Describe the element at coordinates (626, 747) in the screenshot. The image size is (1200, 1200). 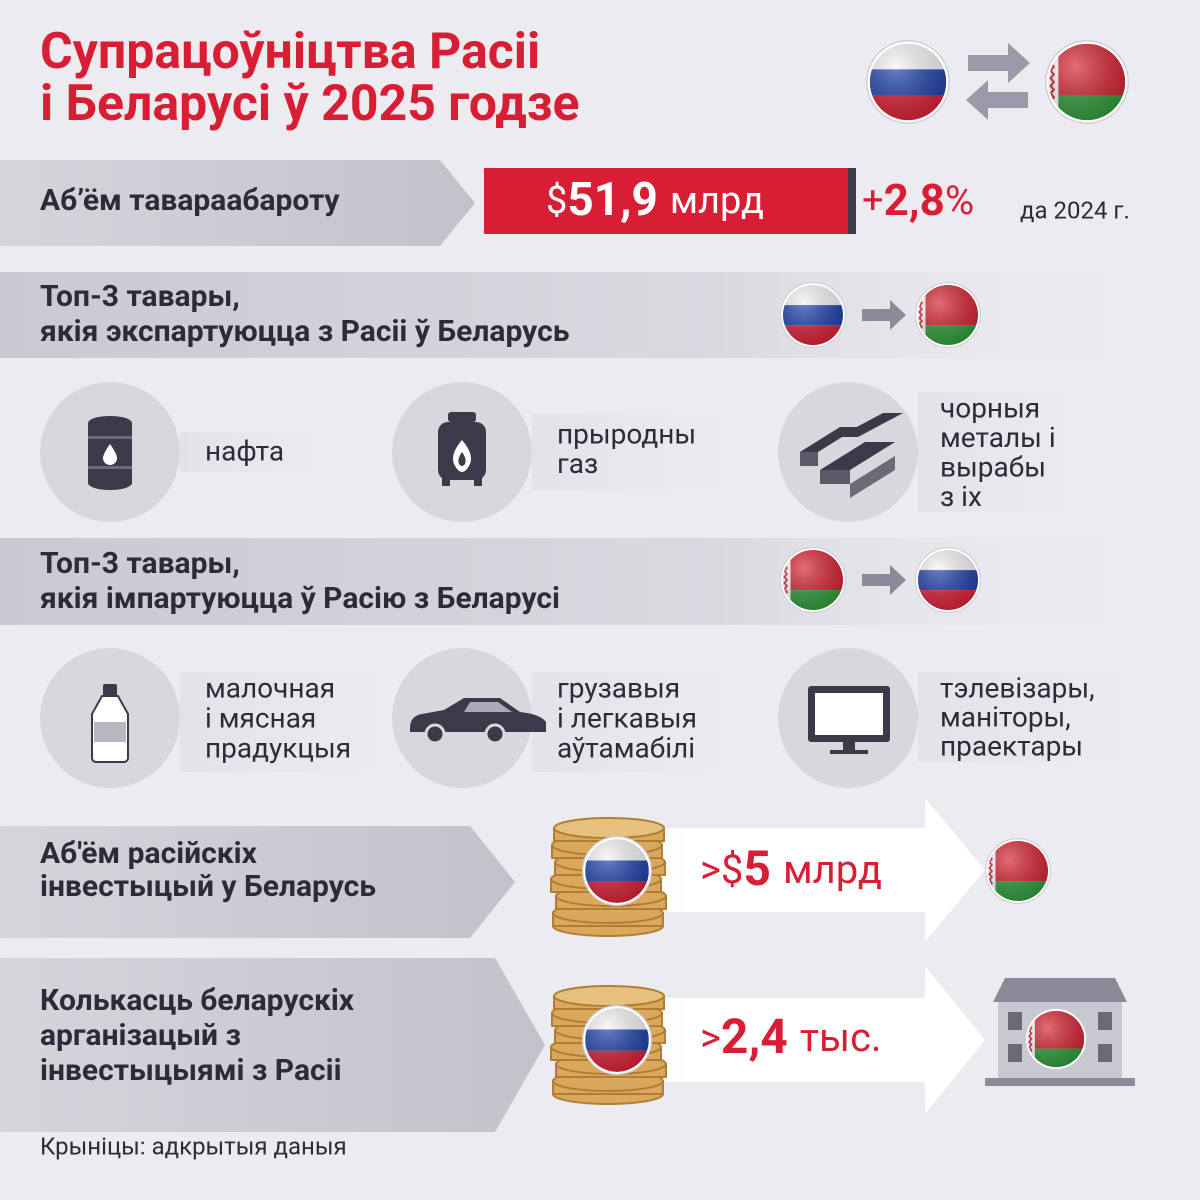
I see `item-label: аўтамабілі` at that location.